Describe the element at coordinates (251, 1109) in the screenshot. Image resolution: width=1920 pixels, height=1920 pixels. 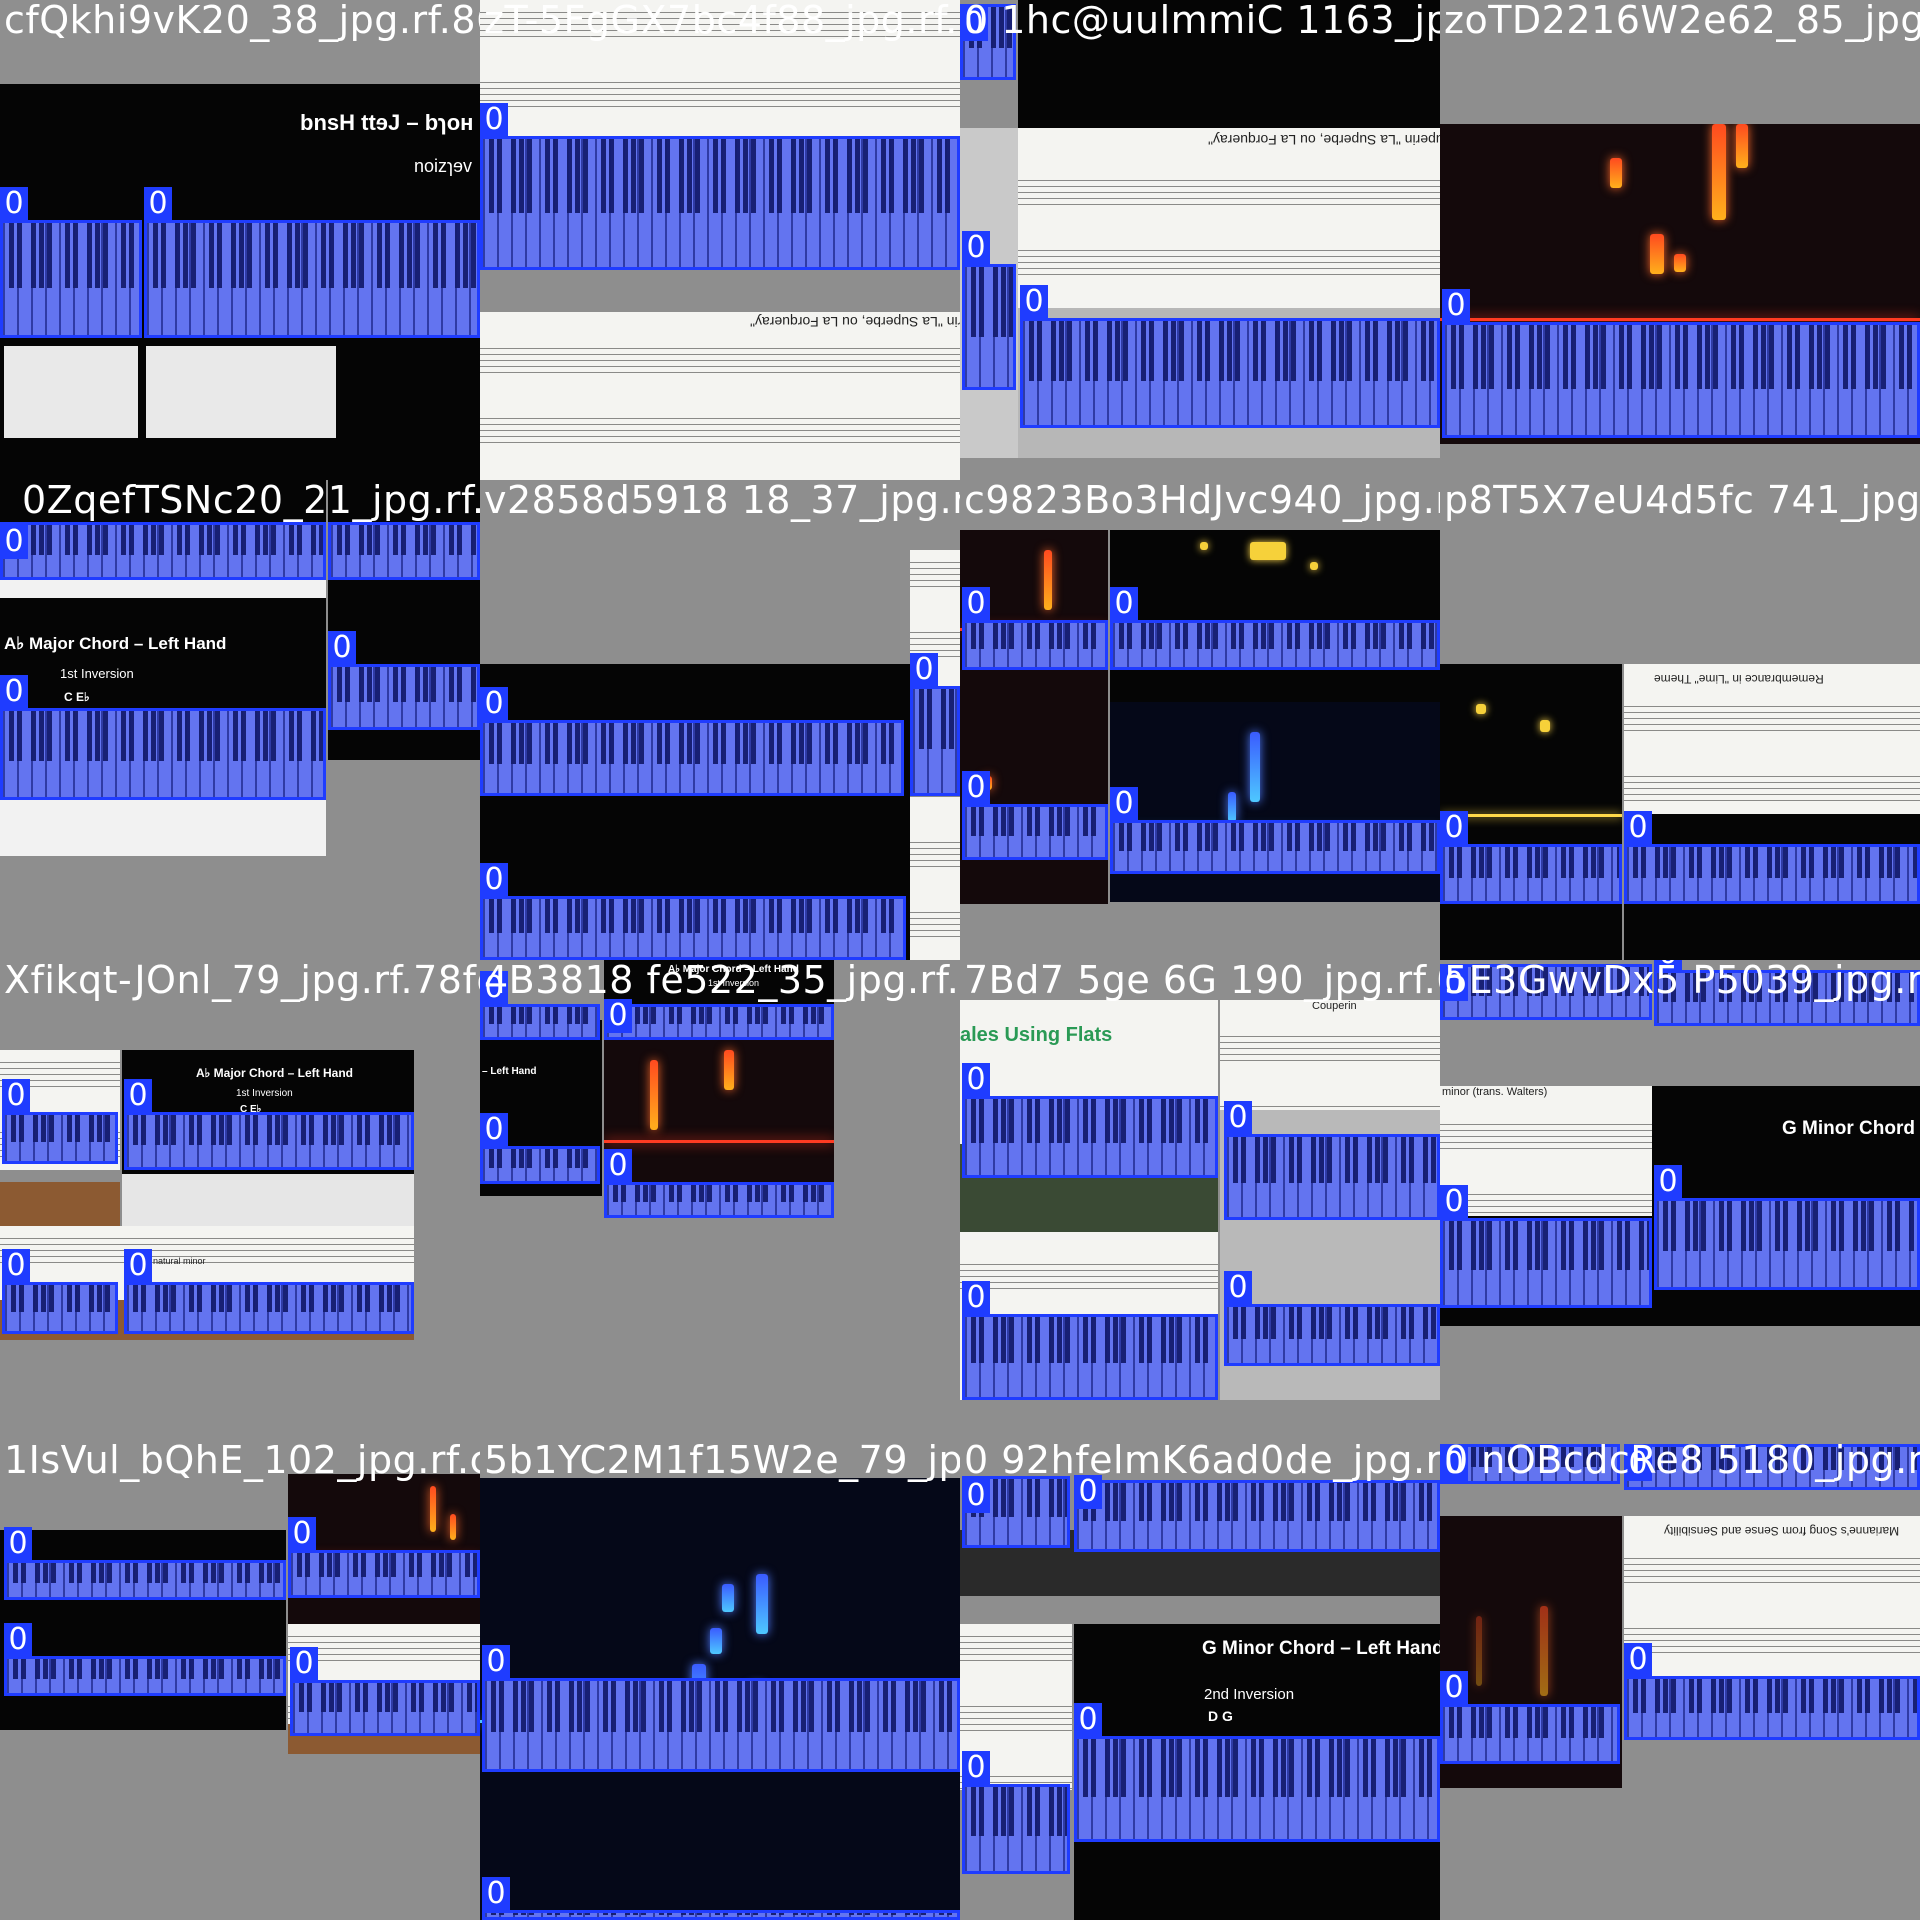
I see `tile-9-caption-notes: C E♭` at that location.